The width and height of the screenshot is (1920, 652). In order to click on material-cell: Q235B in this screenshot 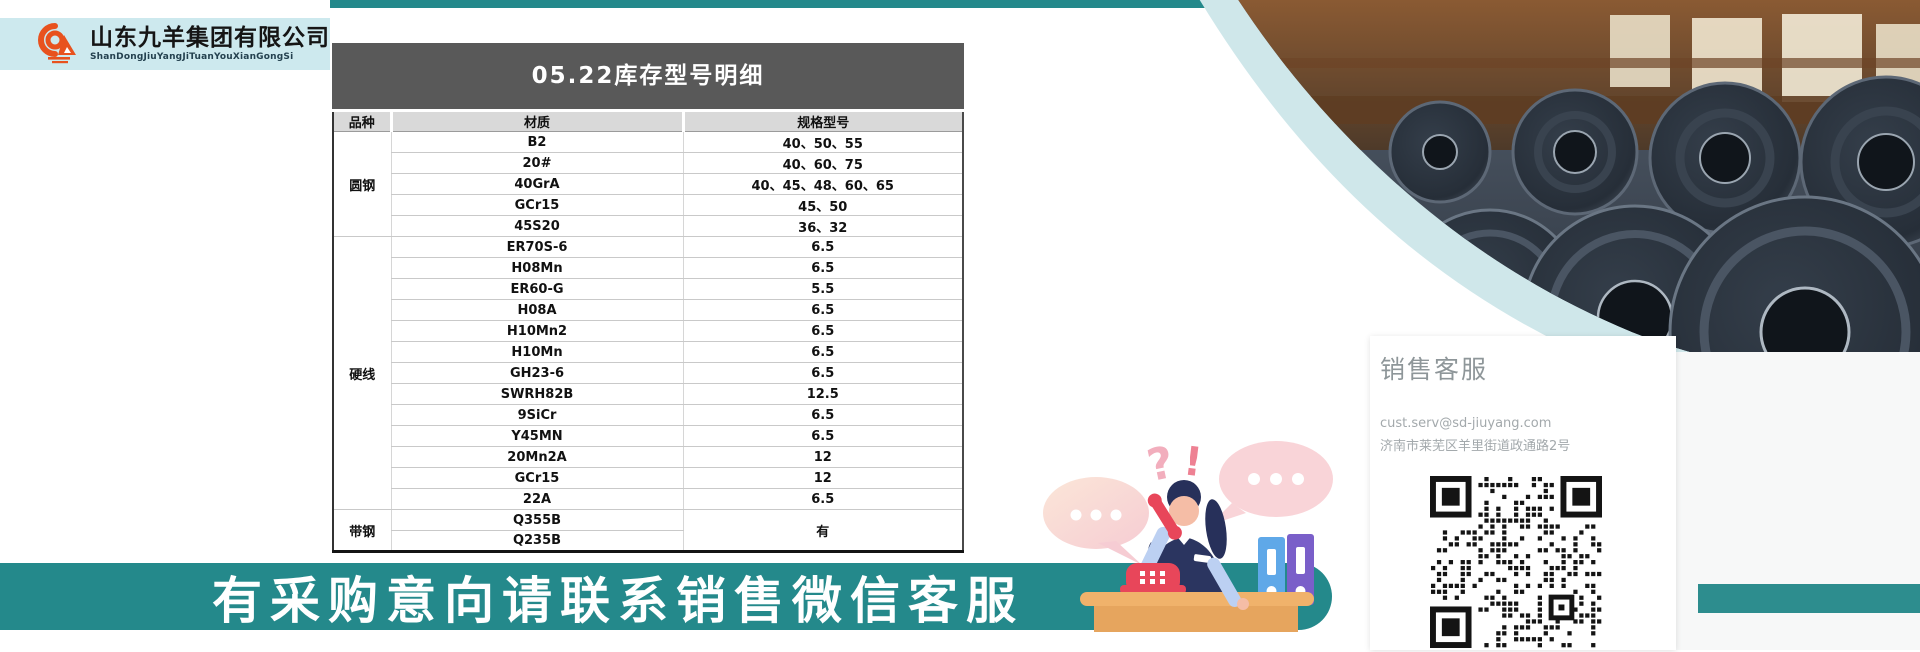, I will do `click(536, 541)`.